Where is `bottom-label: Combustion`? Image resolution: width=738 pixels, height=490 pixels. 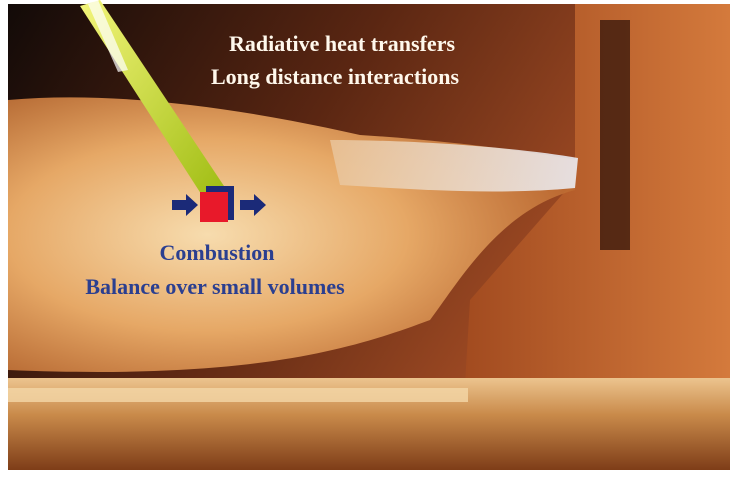
bottom-label: Combustion is located at coordinates (217, 252).